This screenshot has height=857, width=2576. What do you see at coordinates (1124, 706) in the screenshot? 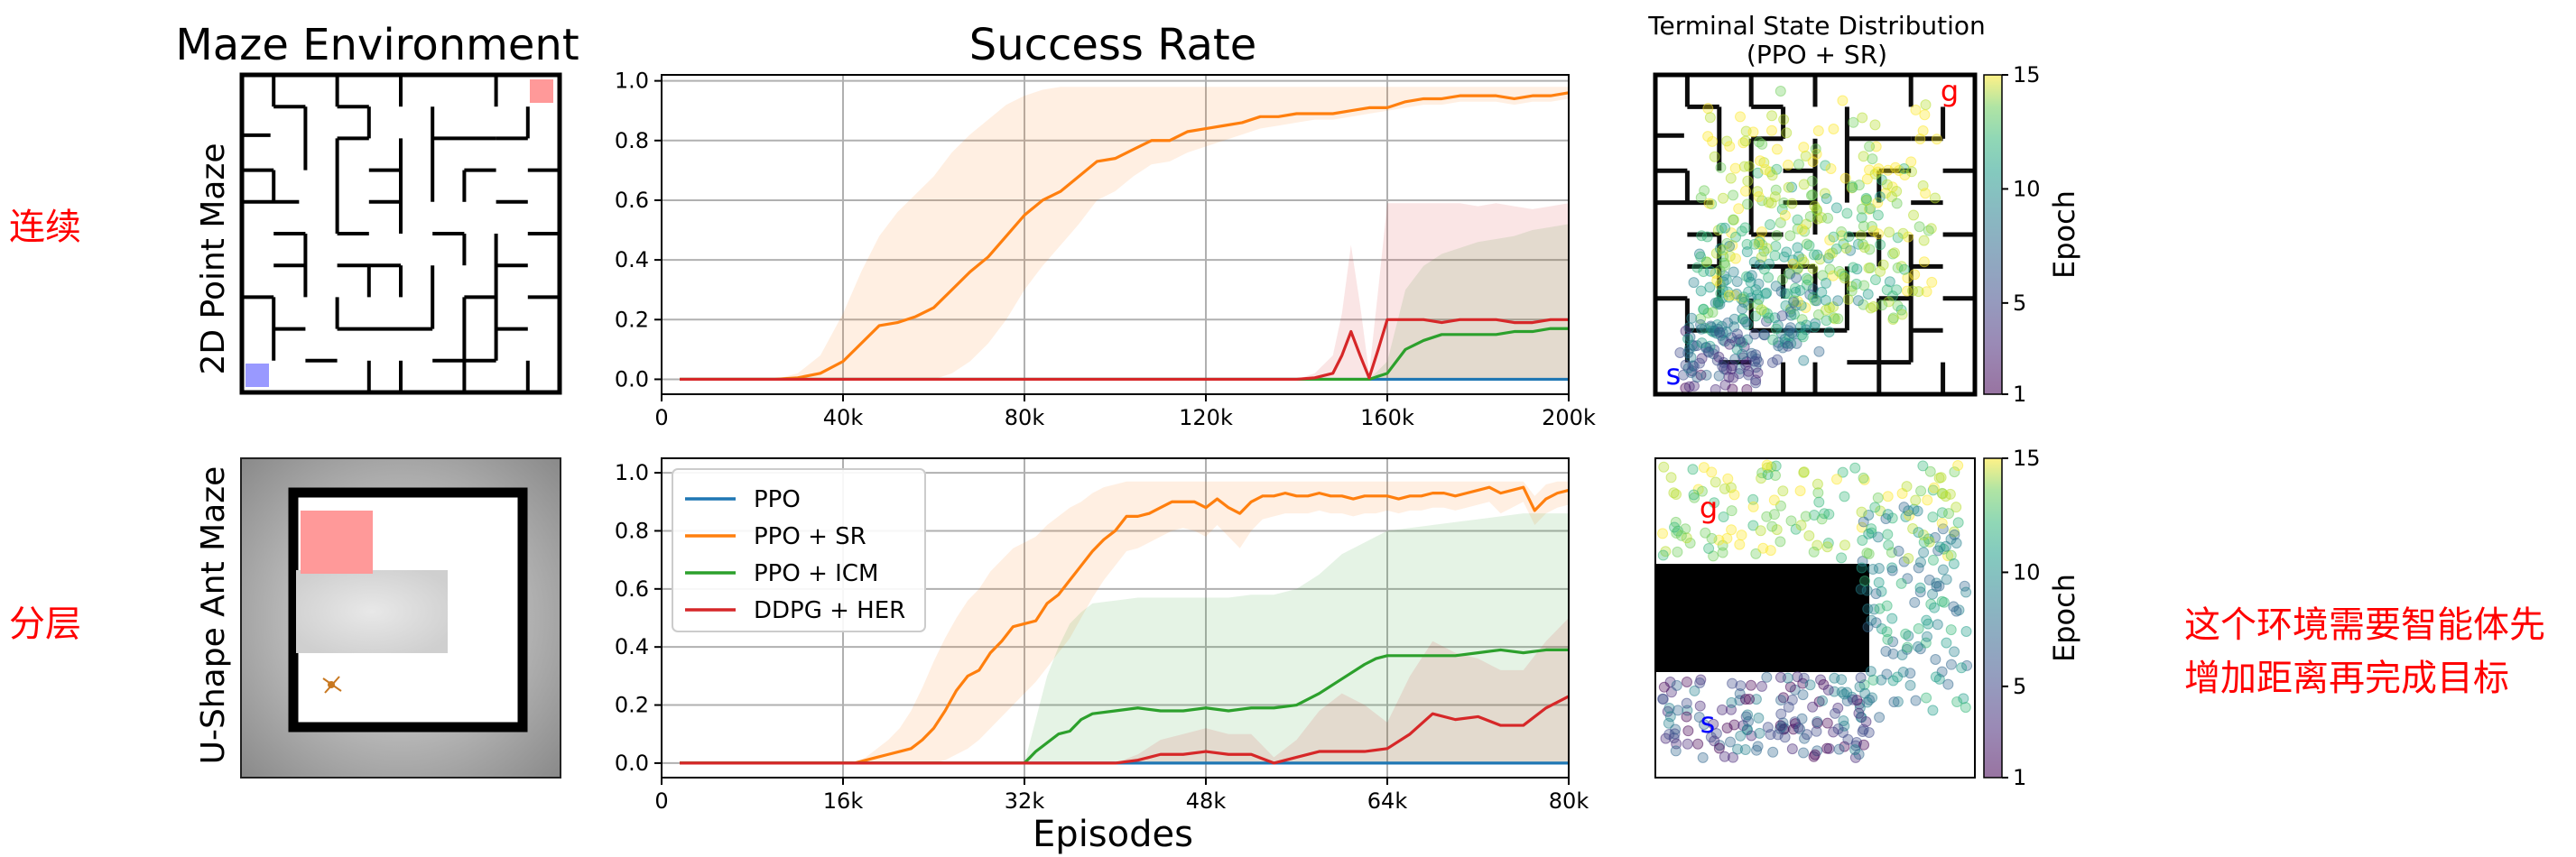
I see `series-line-ppo-icm` at bounding box center [1124, 706].